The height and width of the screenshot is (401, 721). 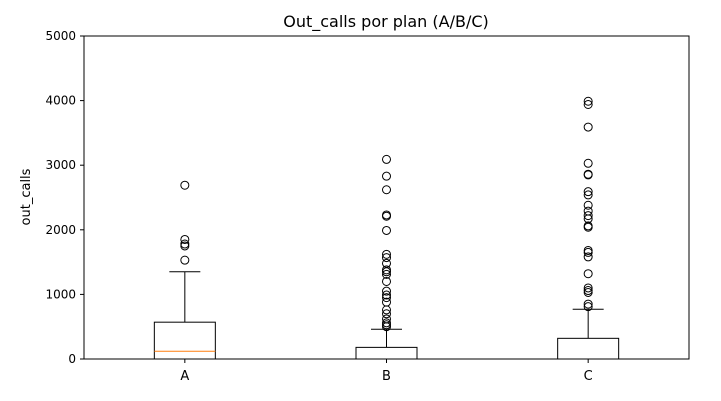 I want to click on box-C, so click(x=588, y=228).